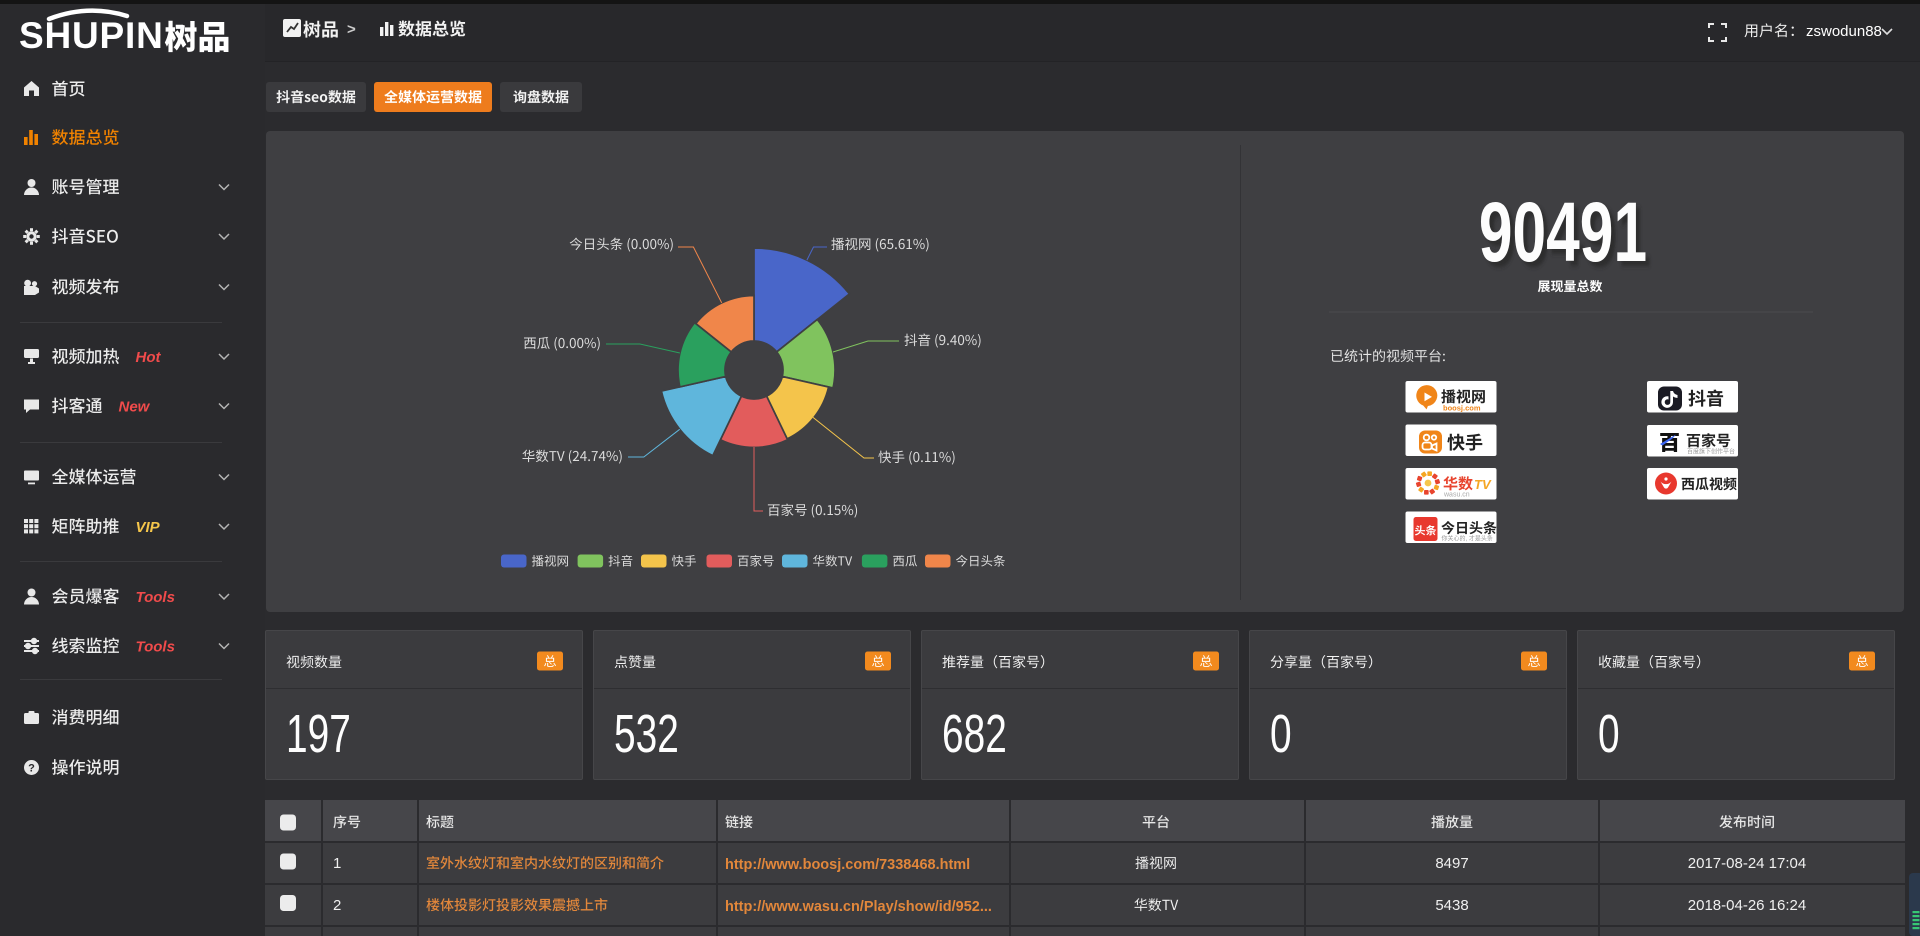  Describe the element at coordinates (847, 865) in the screenshot. I see `svg-text:http://www.boosj.com/7338468.h: http://www.boosj.com/7338468.html` at that location.